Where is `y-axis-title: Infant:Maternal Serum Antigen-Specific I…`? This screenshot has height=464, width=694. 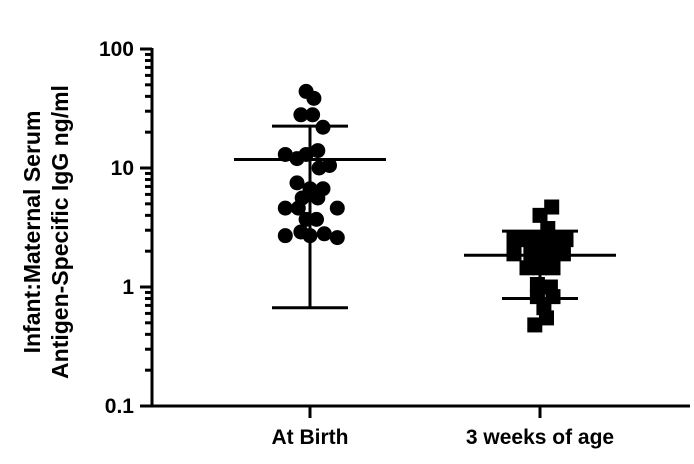
y-axis-title: Infant:Maternal Serum Antigen-Specific I… is located at coordinates (46, 232).